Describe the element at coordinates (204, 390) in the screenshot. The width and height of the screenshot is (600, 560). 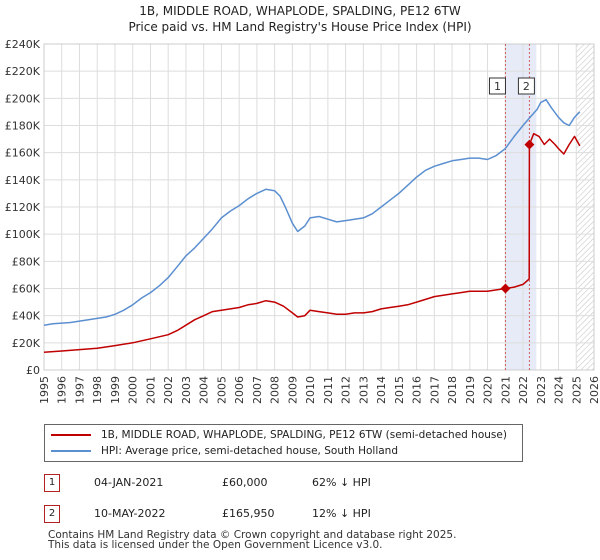
I see `x-tick-label: 2004` at that location.